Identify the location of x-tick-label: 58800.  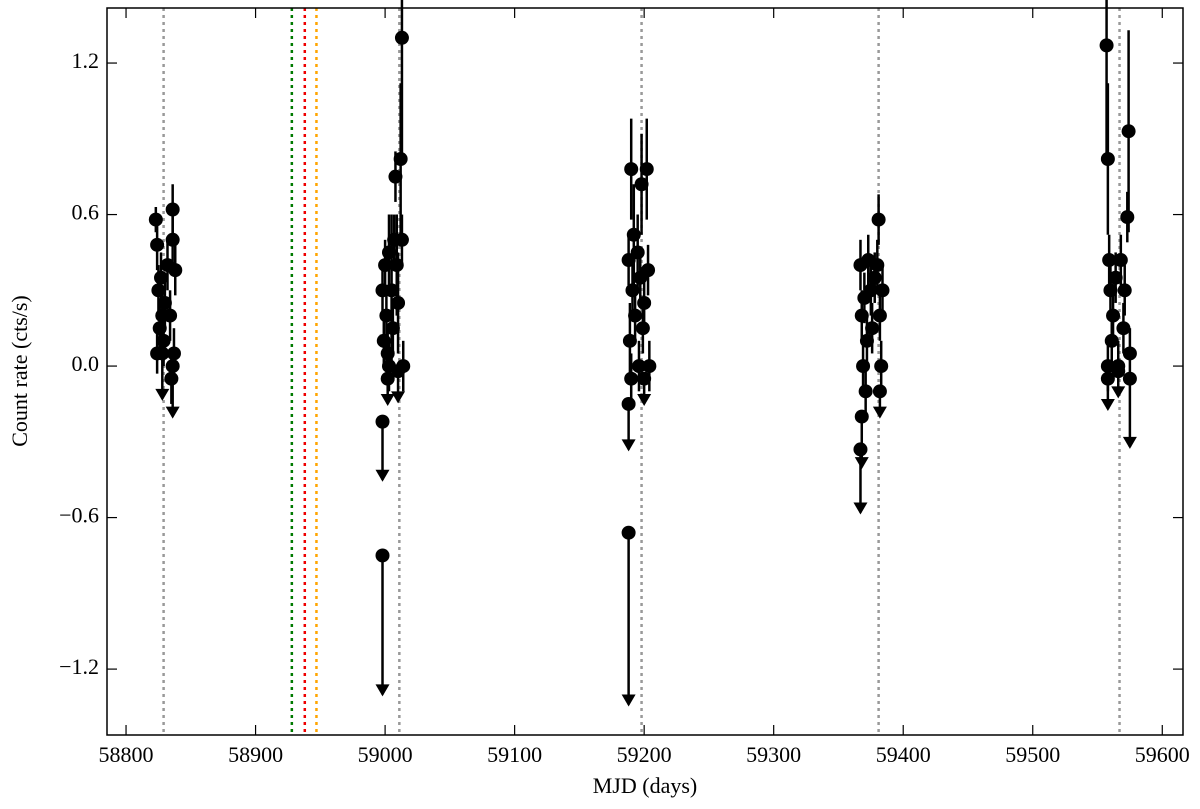
(126, 754).